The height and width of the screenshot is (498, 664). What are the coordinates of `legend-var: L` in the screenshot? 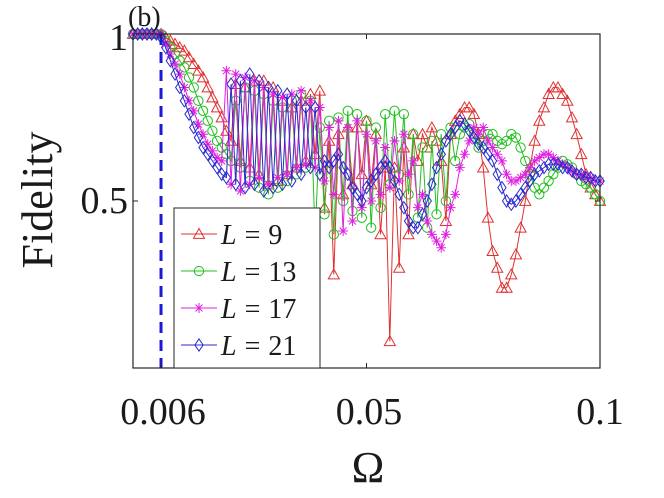 It's located at (228, 235).